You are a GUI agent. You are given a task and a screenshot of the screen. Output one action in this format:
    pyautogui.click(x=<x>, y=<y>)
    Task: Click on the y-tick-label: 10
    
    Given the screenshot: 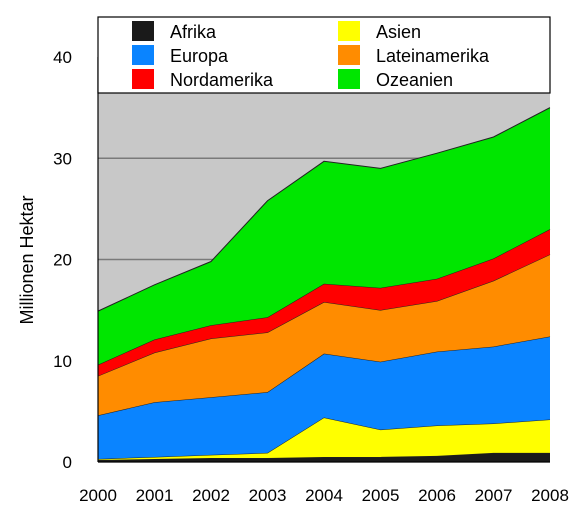 What is the action you would take?
    pyautogui.click(x=62, y=361)
    